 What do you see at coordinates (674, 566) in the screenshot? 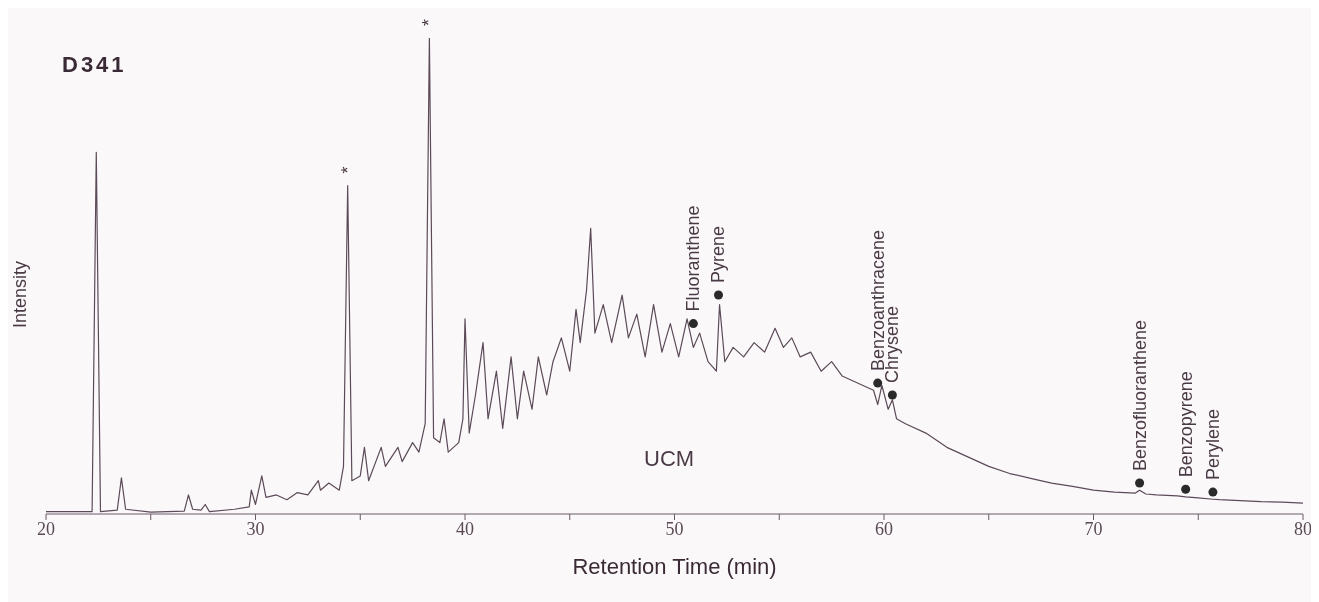
I see `x-axis-title: Retention Time (min)` at bounding box center [674, 566].